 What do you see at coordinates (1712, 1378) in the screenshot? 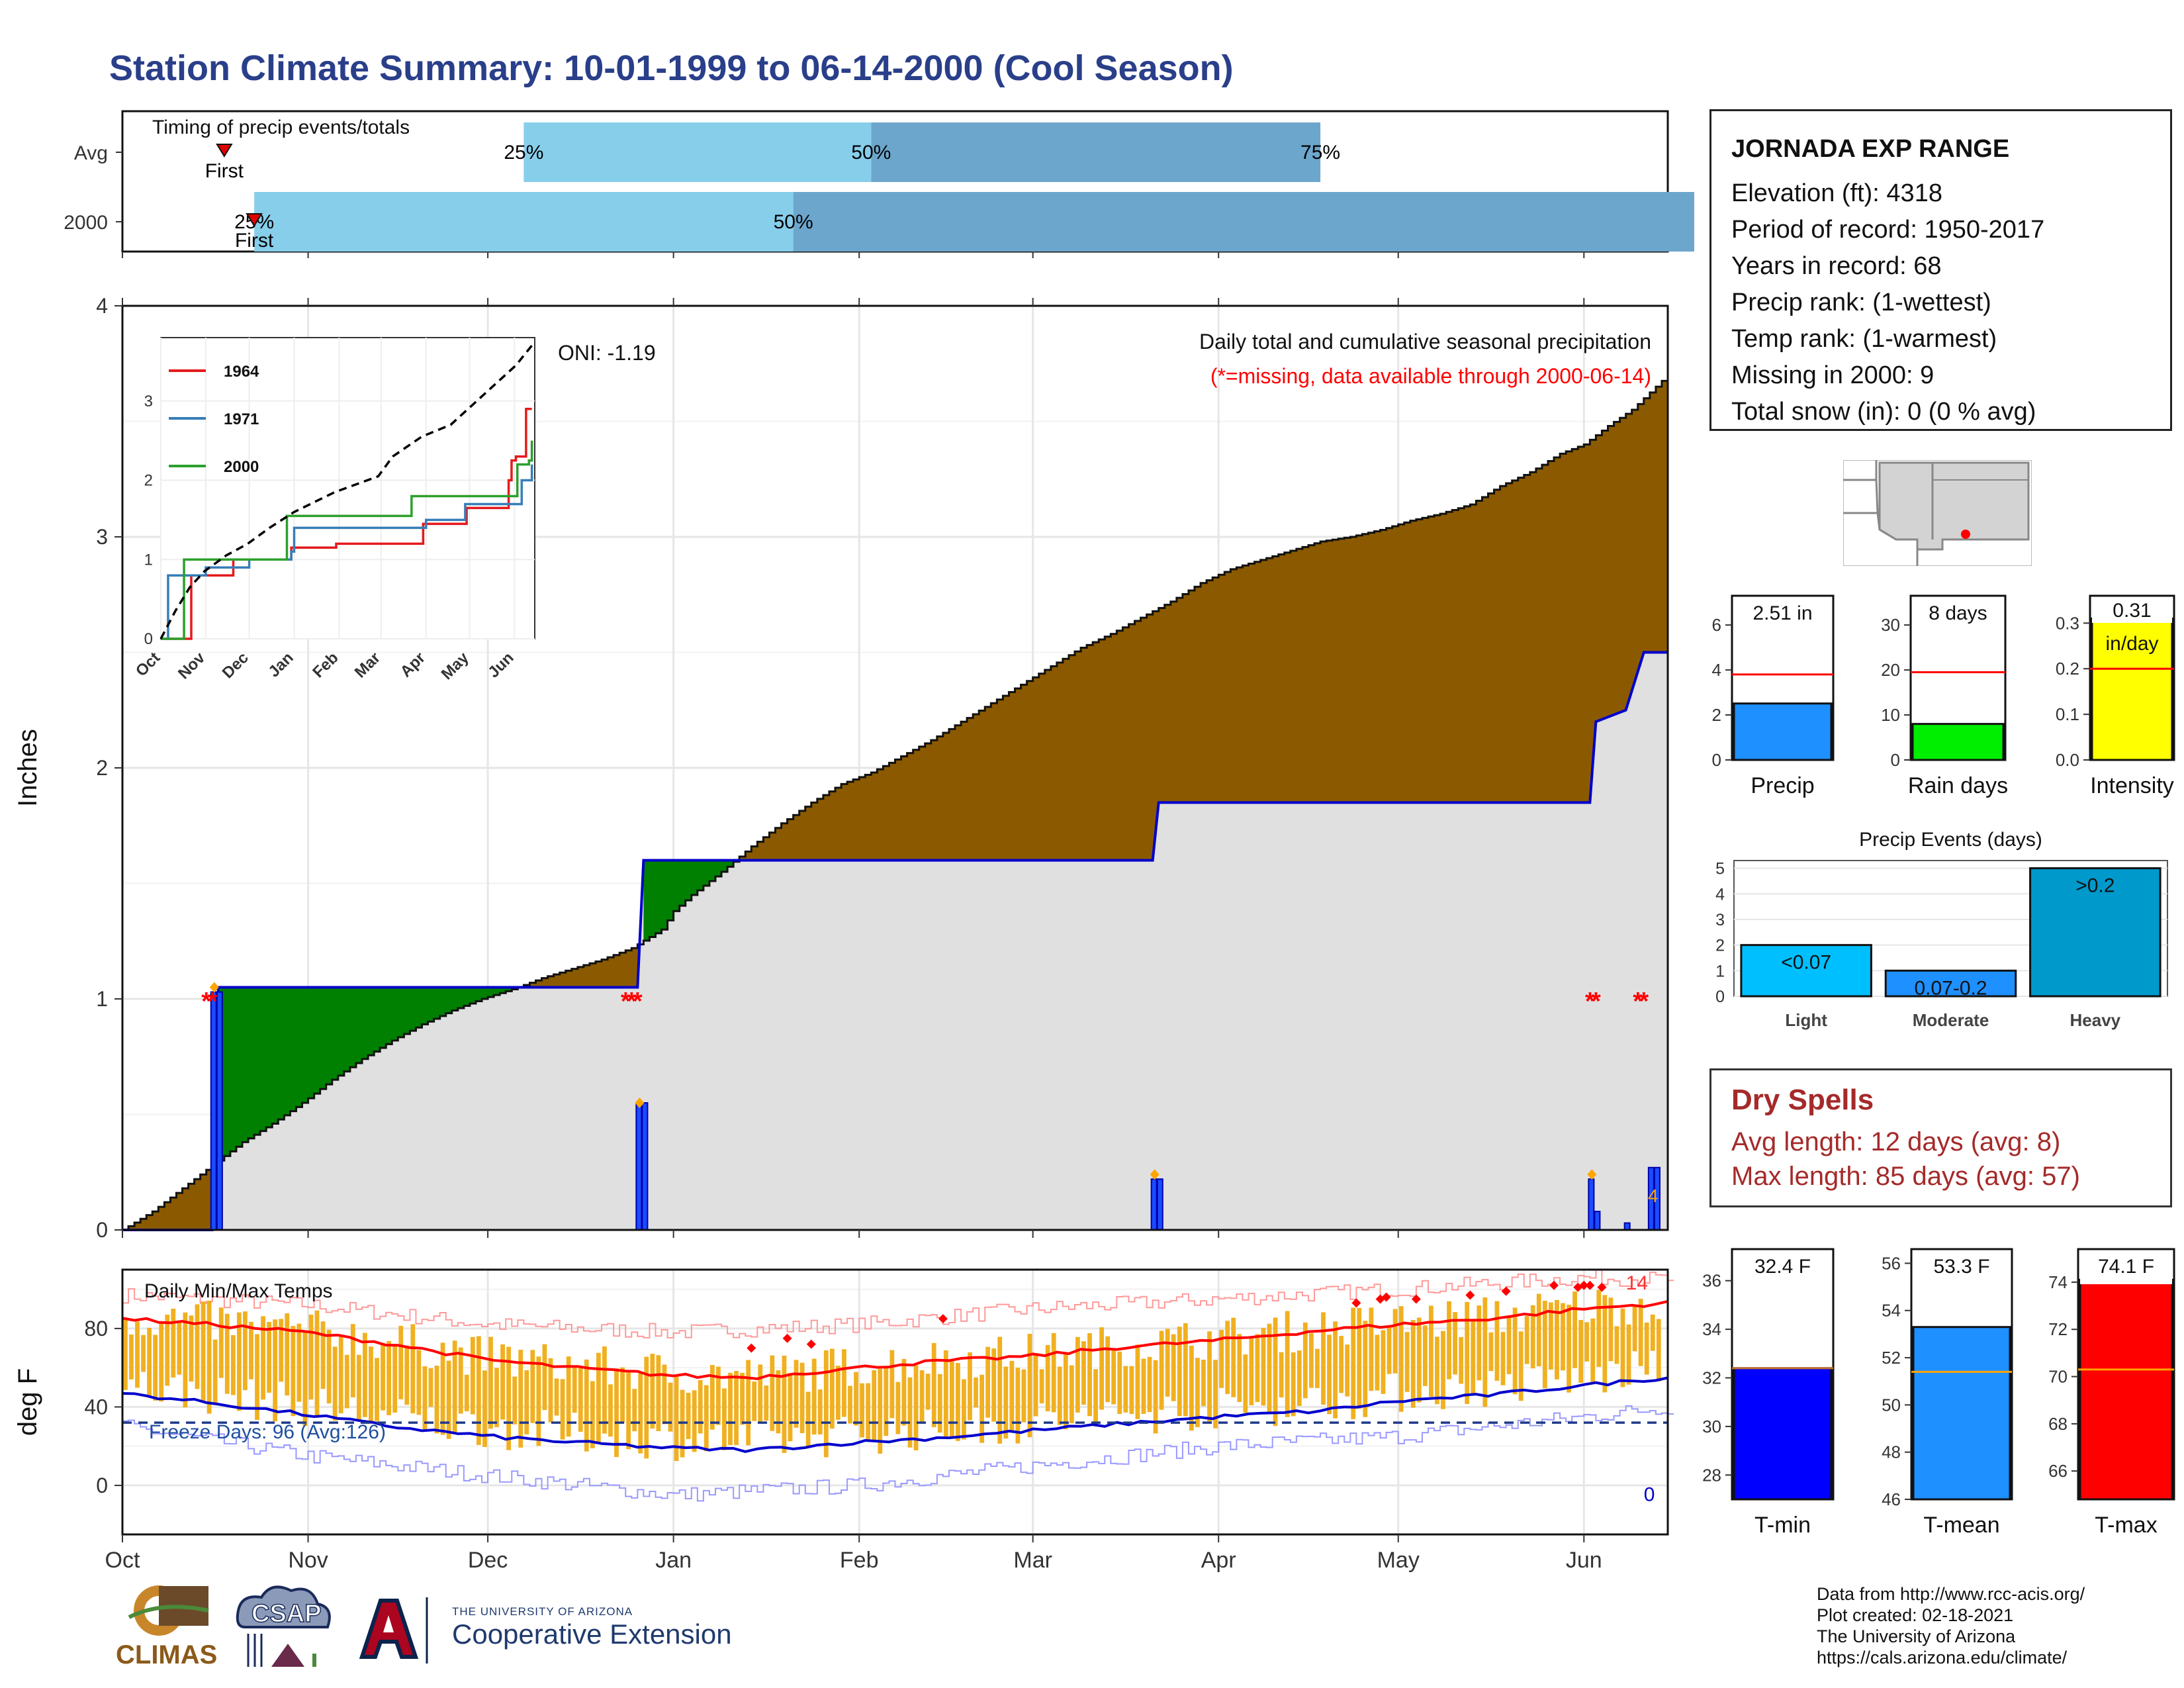
I see `tmin-gauge-y-tick-label: 32` at bounding box center [1712, 1378].